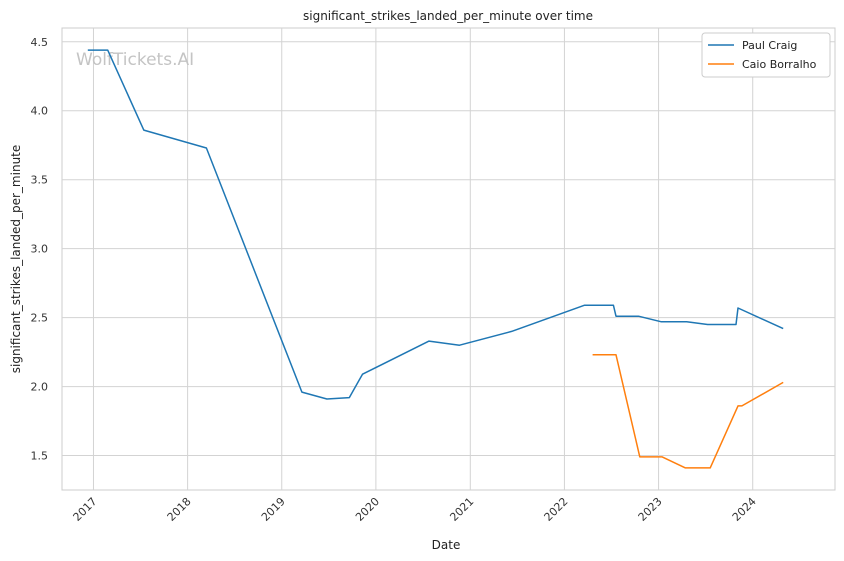 The height and width of the screenshot is (561, 844). Describe the element at coordinates (367, 509) in the screenshot. I see `x-tick-label: 2020` at that location.